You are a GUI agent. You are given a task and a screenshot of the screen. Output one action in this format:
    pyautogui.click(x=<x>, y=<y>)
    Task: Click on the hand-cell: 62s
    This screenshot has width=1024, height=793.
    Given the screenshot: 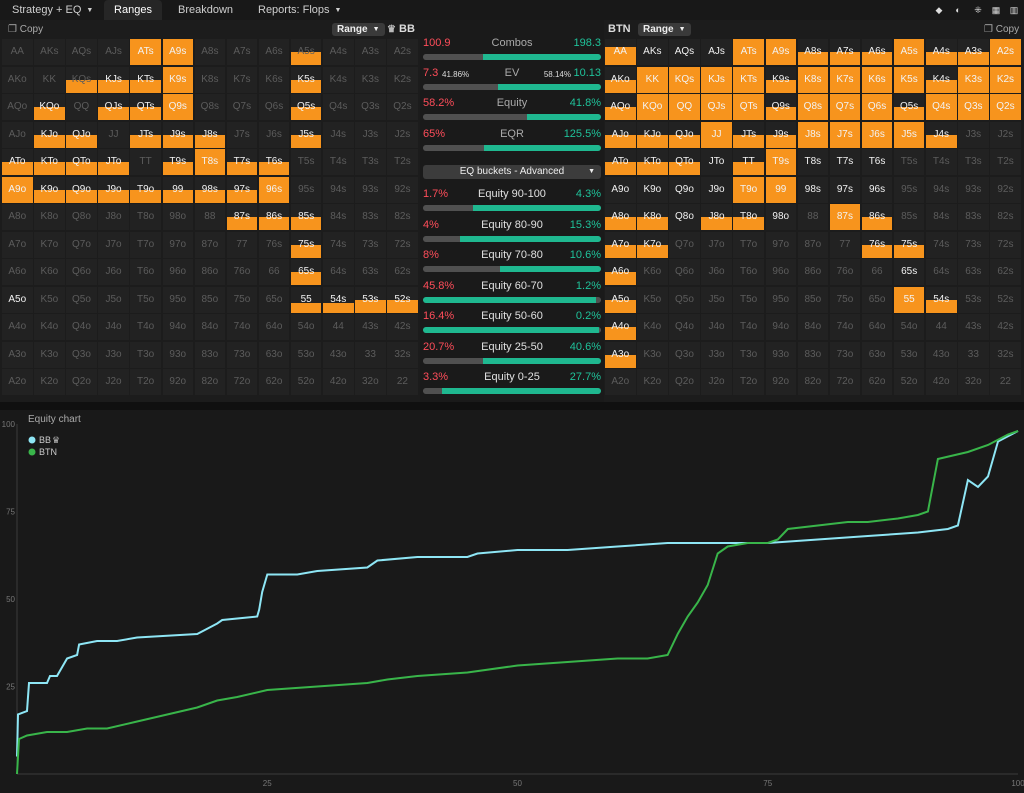 What is the action you would take?
    pyautogui.click(x=402, y=272)
    